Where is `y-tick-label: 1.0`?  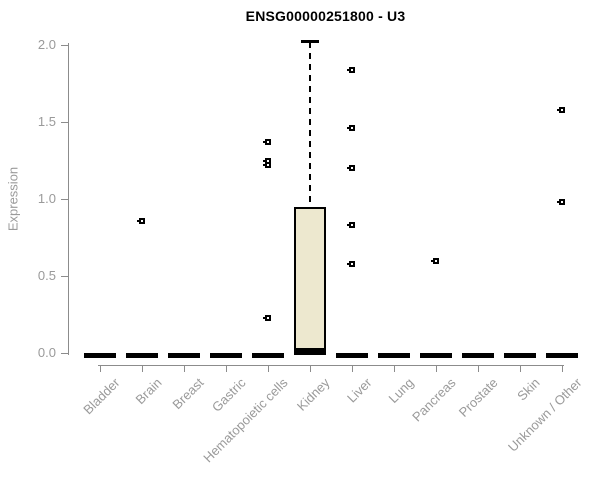 y-tick-label: 1.0 is located at coordinates (46, 198).